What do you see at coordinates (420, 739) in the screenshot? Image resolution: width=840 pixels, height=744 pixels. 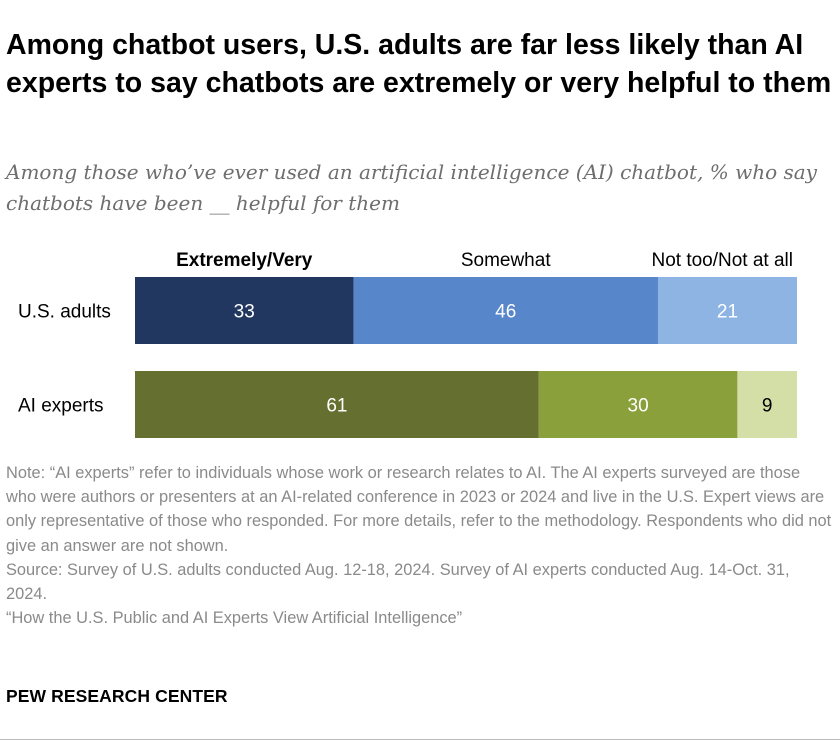 I see `bottom-divider` at bounding box center [420, 739].